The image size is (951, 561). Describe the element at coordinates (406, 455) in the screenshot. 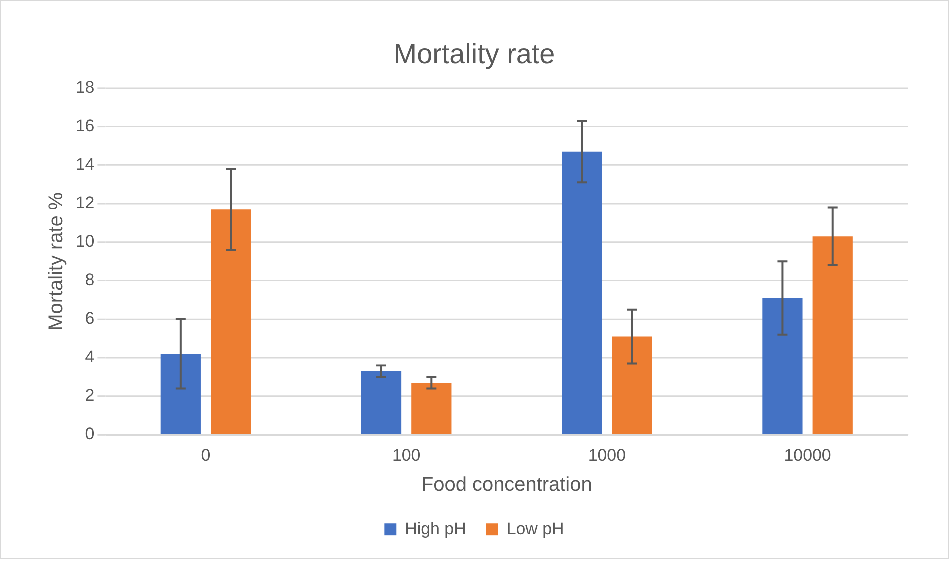

I see `x-tick-label: 100` at that location.